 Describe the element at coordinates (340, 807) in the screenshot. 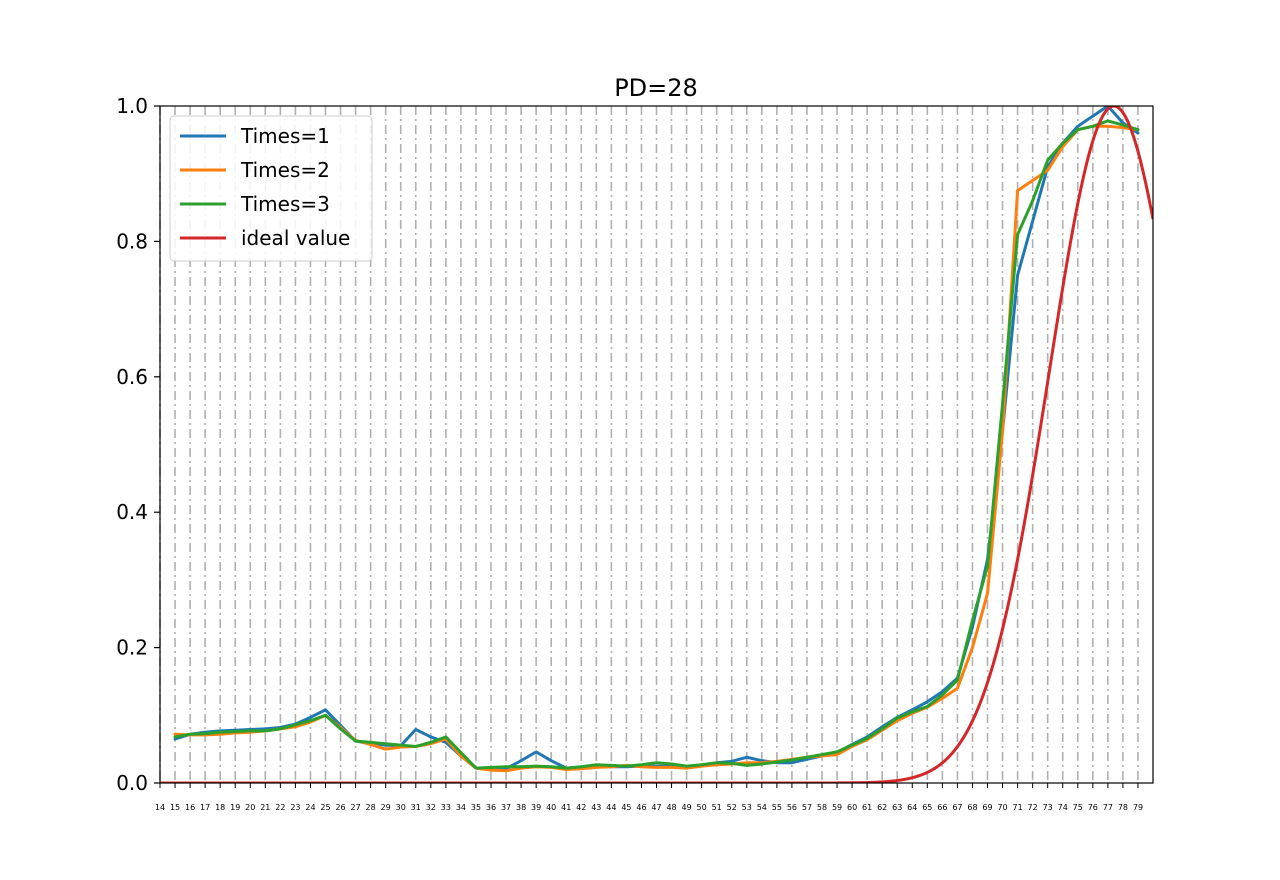

I see `x-tick-label-26: 26` at that location.